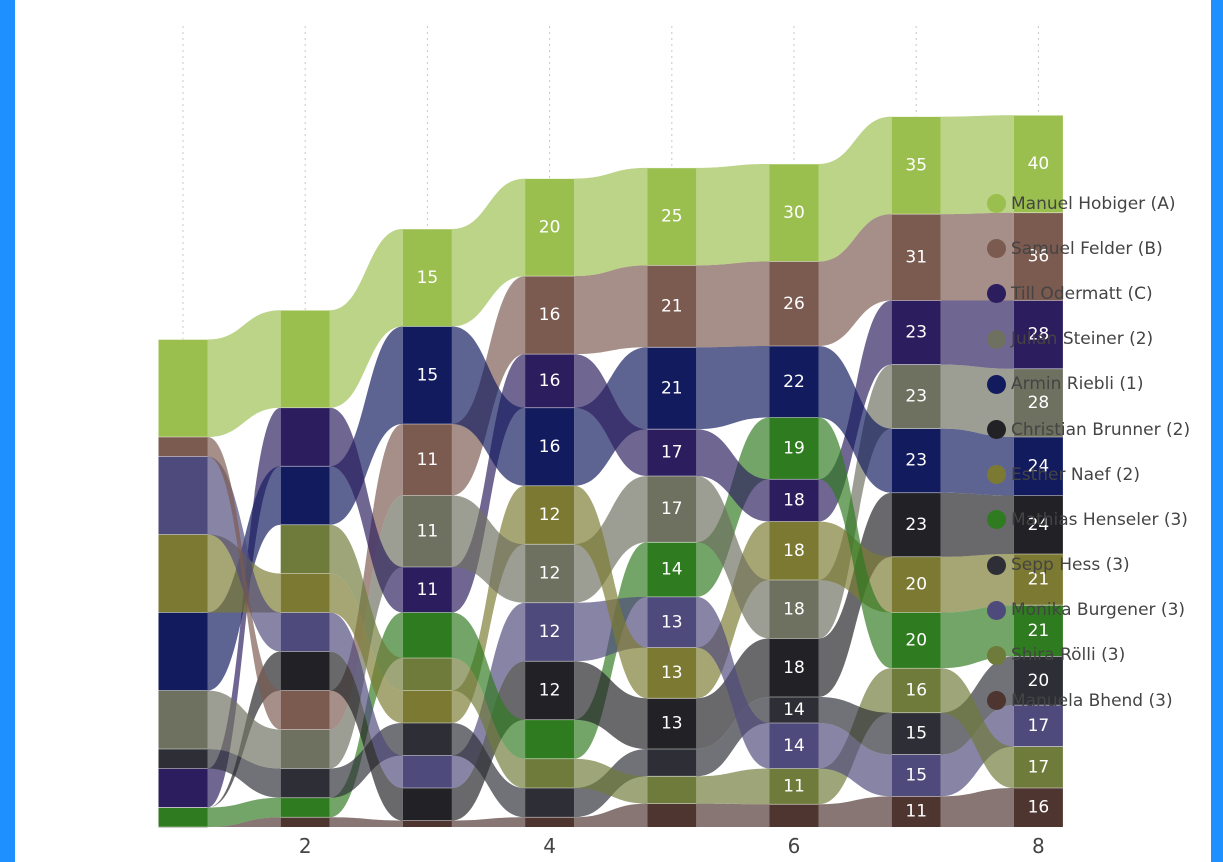 The height and width of the screenshot is (862, 1223). Describe the element at coordinates (1088, 655) in the screenshot. I see `legend-item: Shira Rölli (3)` at that location.